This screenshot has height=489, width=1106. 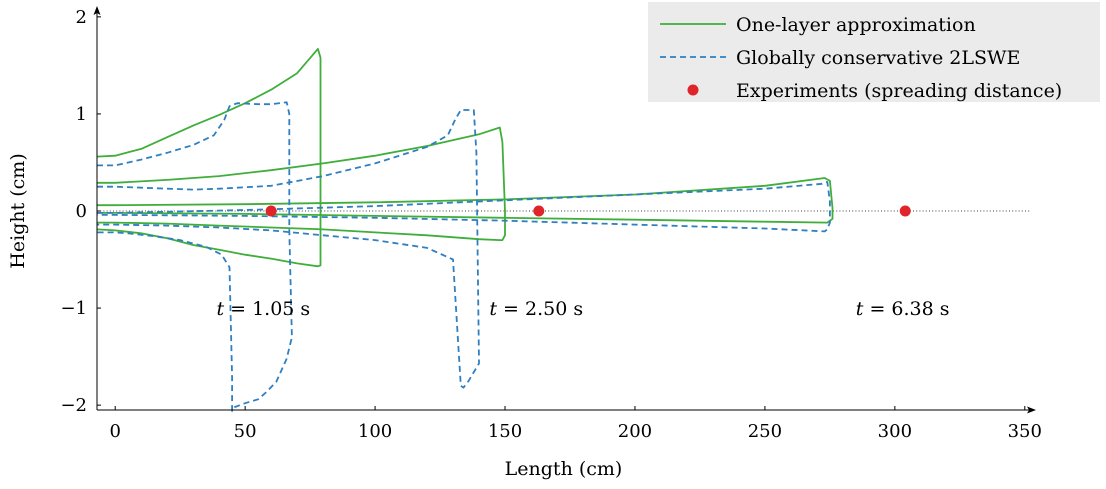 I want to click on y-axis-arrow, so click(x=97, y=10).